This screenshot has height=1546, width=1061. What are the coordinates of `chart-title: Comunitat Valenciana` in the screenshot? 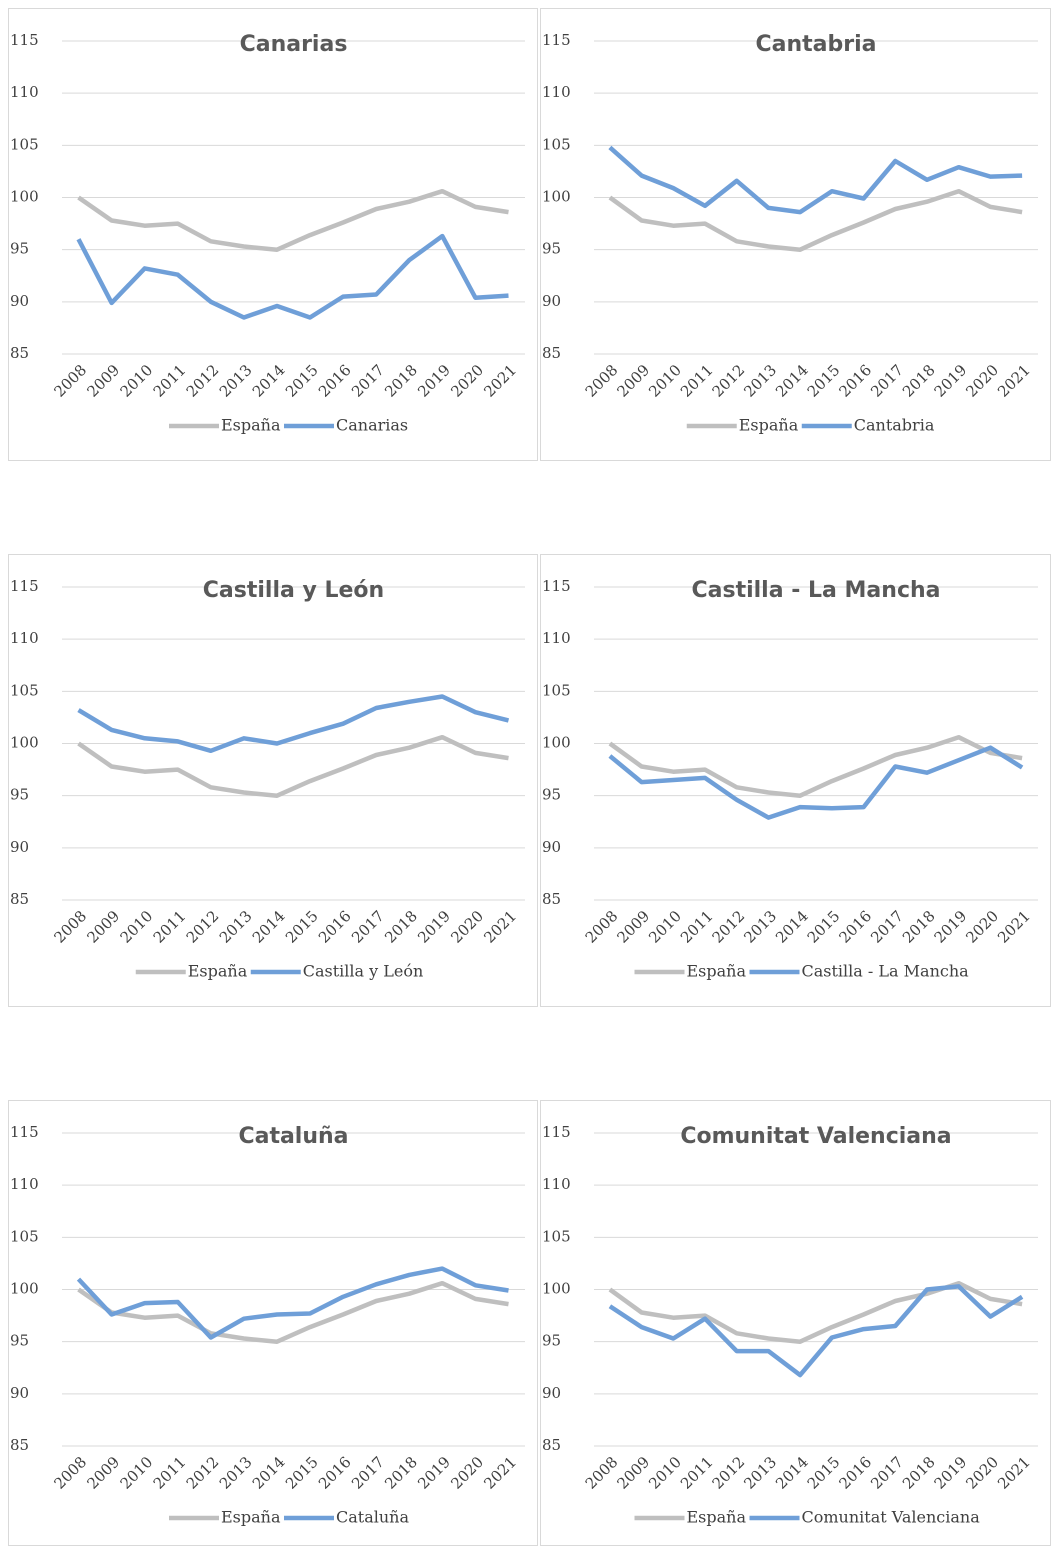 It's located at (815, 1136).